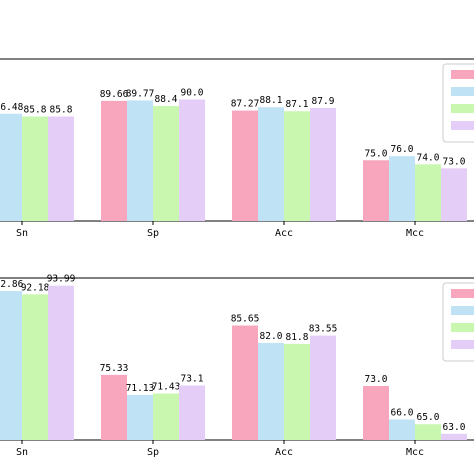 Image resolution: width=474 pixels, height=474 pixels. What do you see at coordinates (114, 368) in the screenshot?
I see `data-label: 75.33` at bounding box center [114, 368].